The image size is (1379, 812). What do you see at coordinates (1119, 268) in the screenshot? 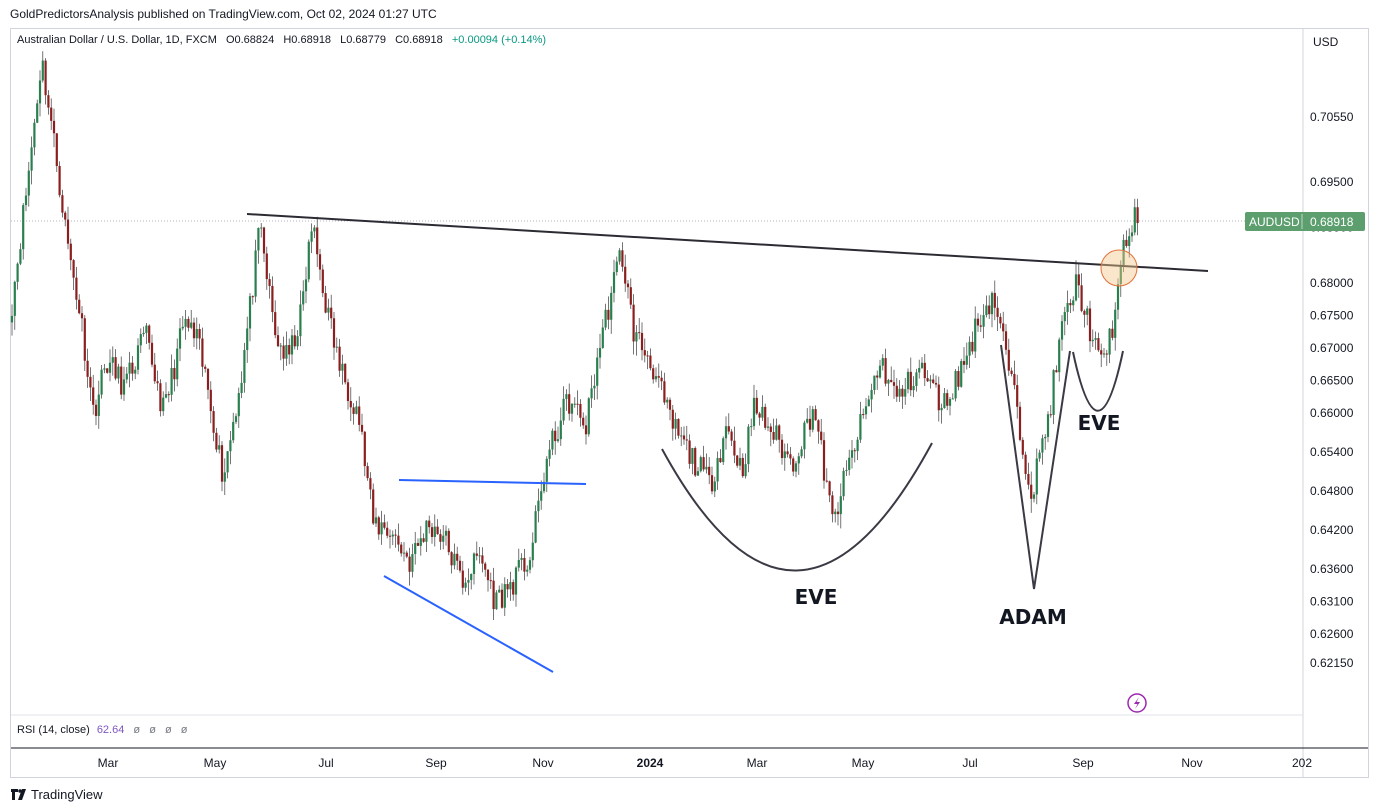
I see `breakout-highlight` at bounding box center [1119, 268].